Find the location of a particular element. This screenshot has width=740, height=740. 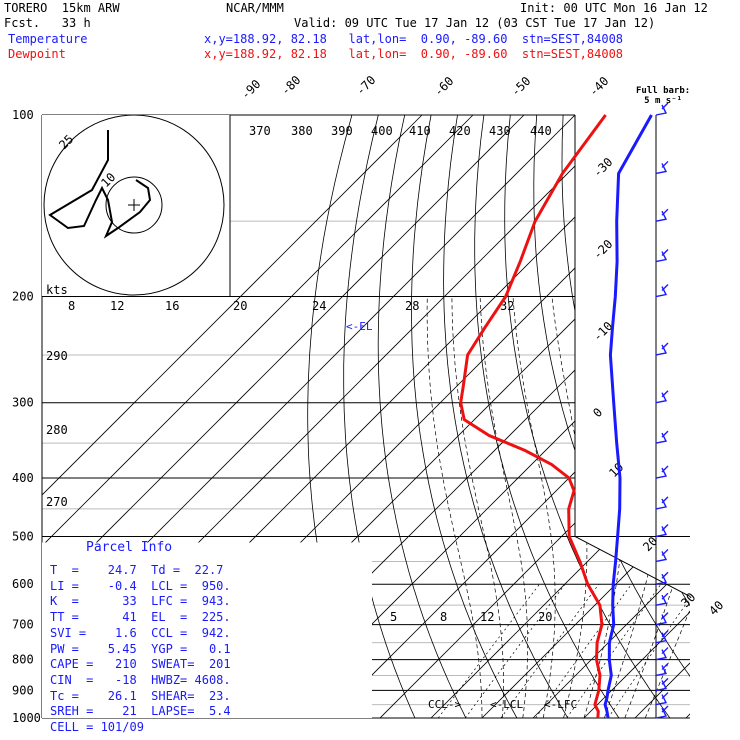

theta-label: 400 is located at coordinates (382, 131).